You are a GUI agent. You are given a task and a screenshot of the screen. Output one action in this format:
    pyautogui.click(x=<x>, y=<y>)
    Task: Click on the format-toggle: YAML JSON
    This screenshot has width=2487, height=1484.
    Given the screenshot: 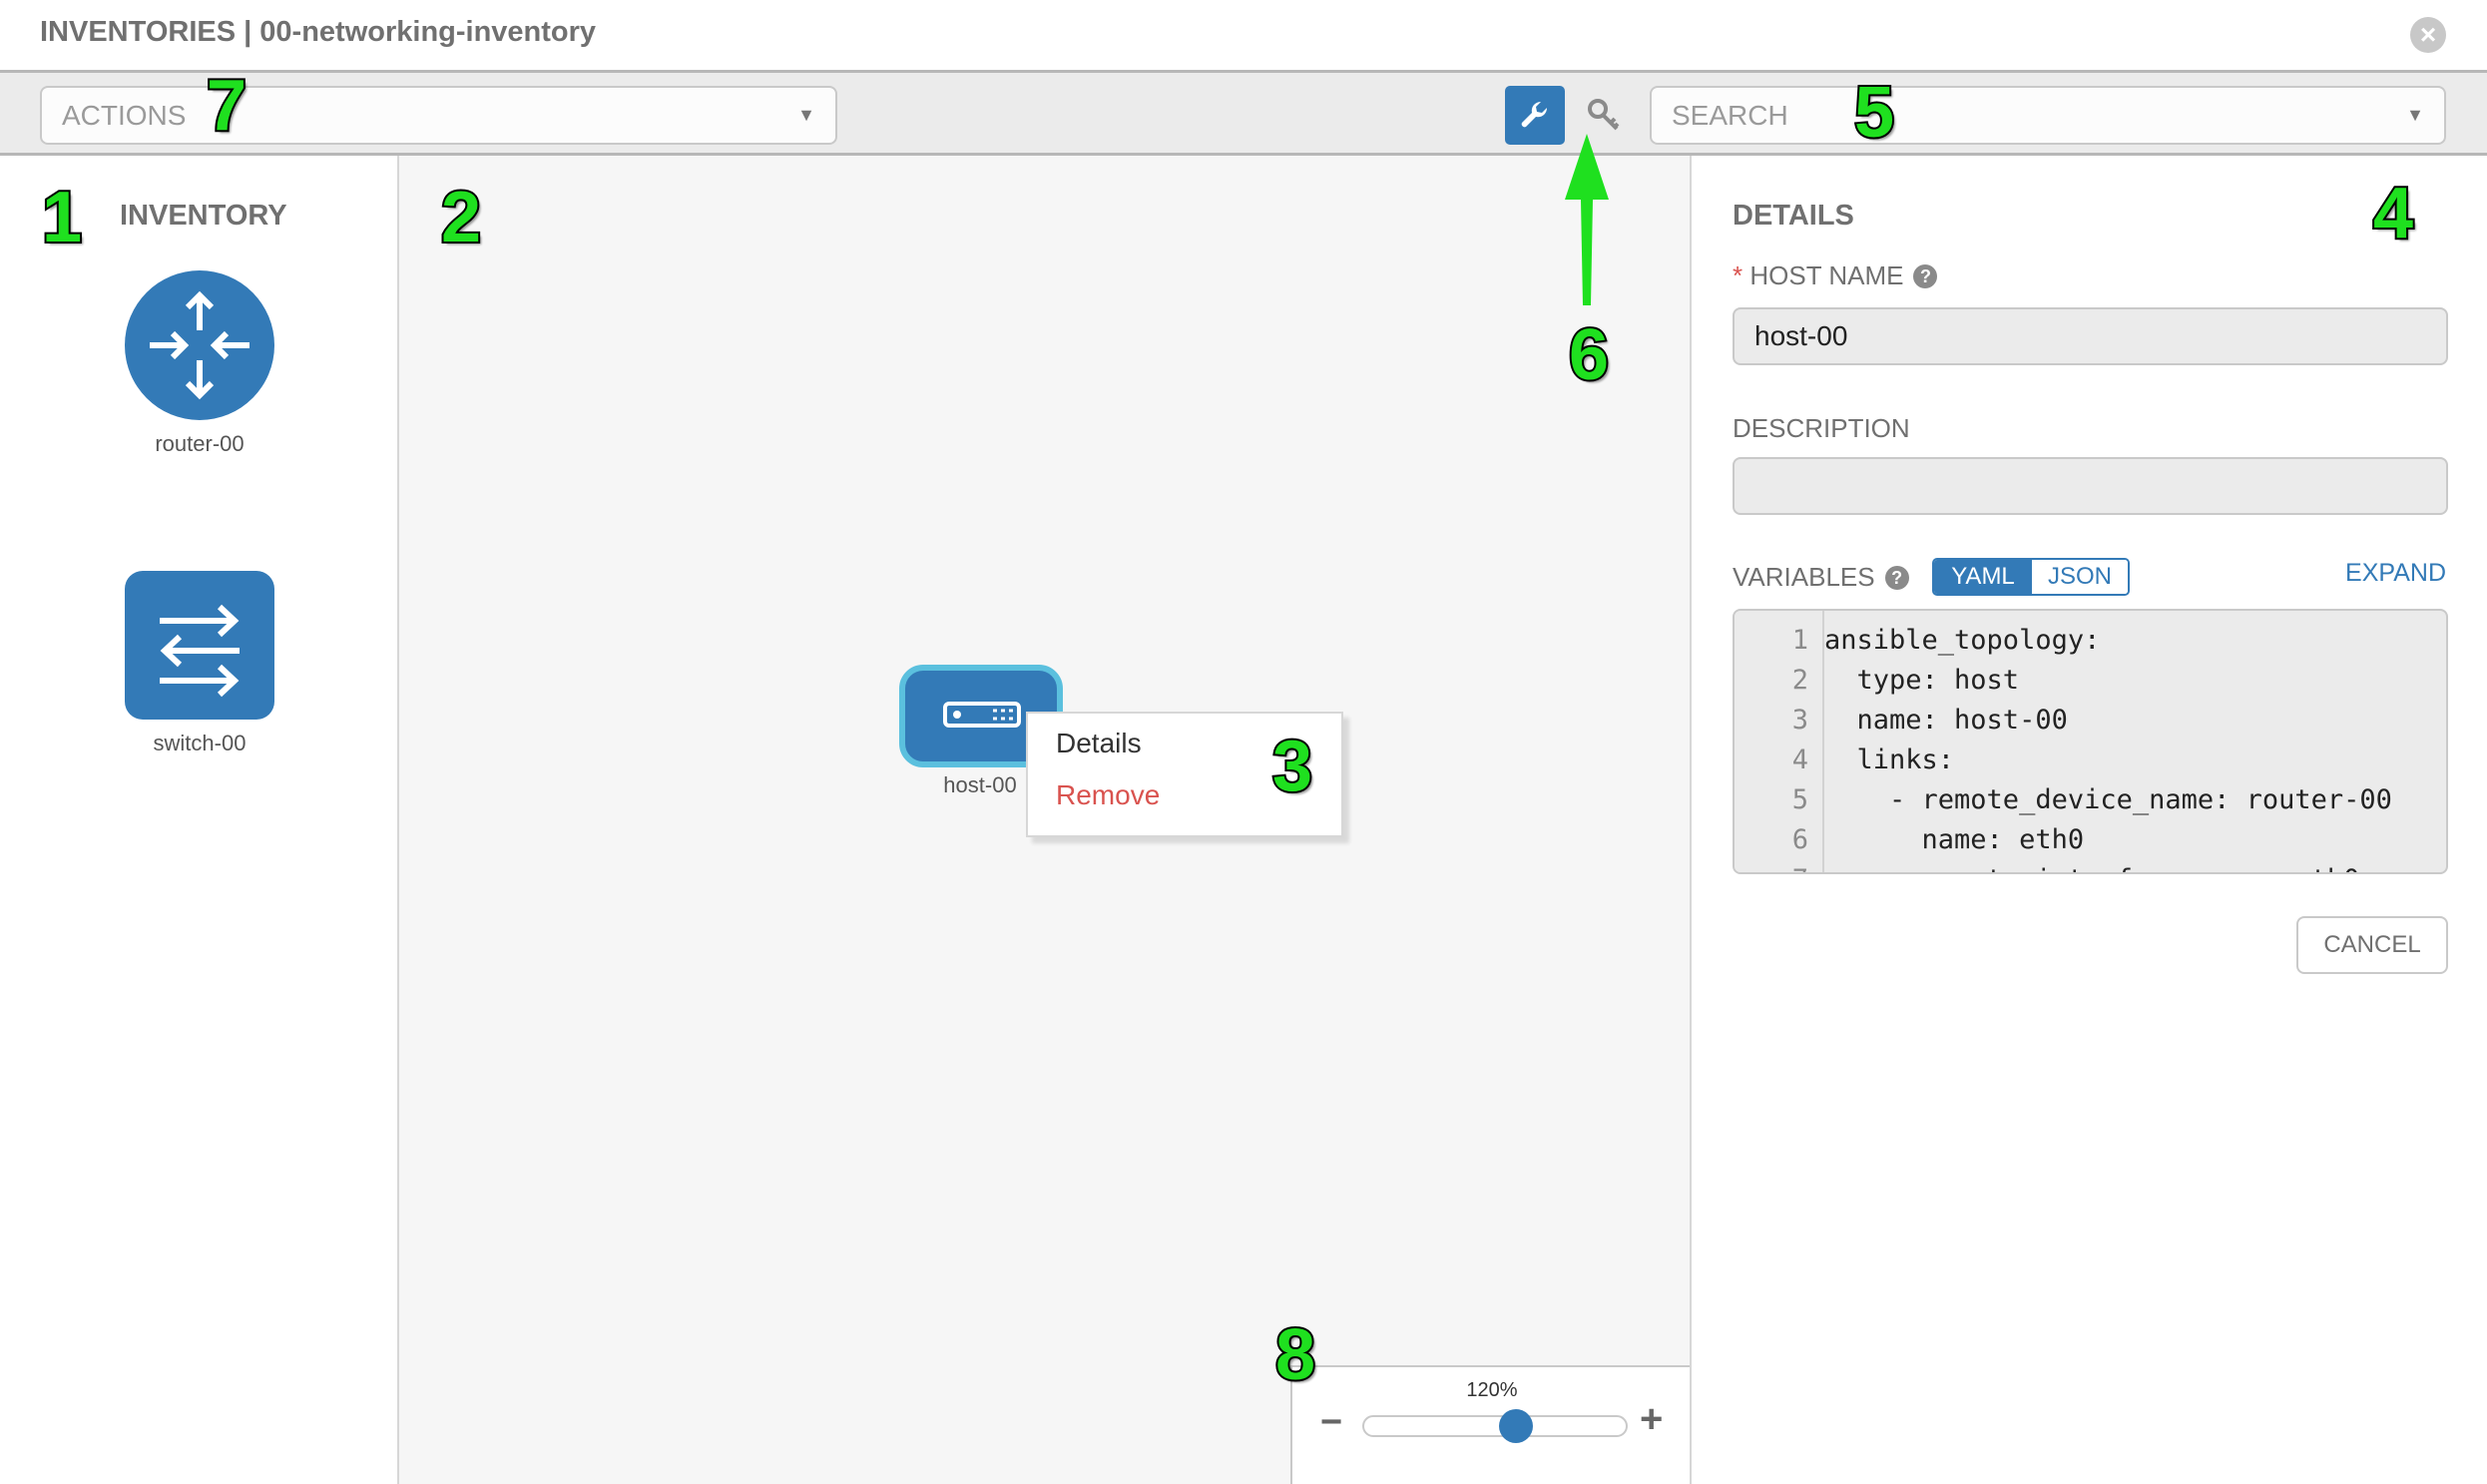 What is the action you would take?
    pyautogui.click(x=2031, y=577)
    